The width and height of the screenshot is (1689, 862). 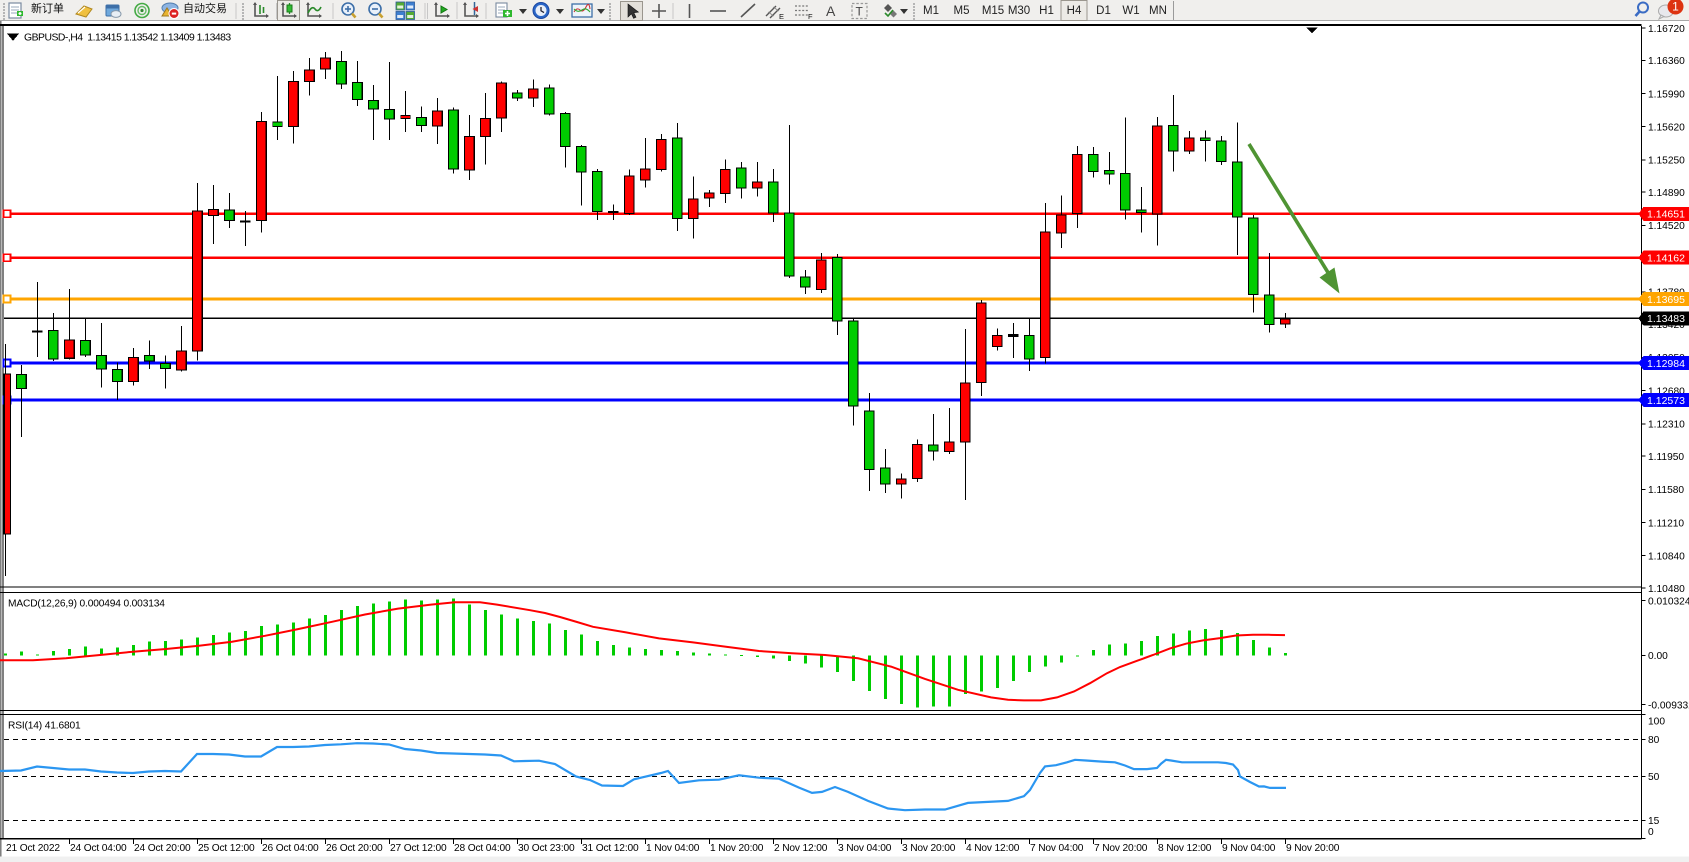 What do you see at coordinates (1666, 425) in the screenshot?
I see `svg-text: 1.12310` at bounding box center [1666, 425].